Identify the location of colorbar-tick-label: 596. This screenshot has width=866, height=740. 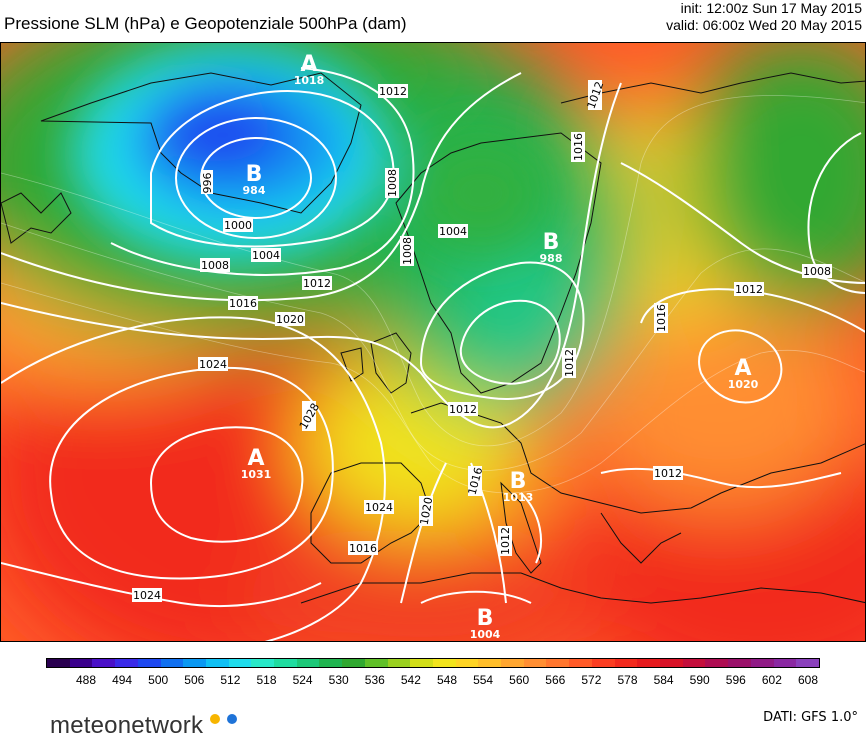
(735, 680).